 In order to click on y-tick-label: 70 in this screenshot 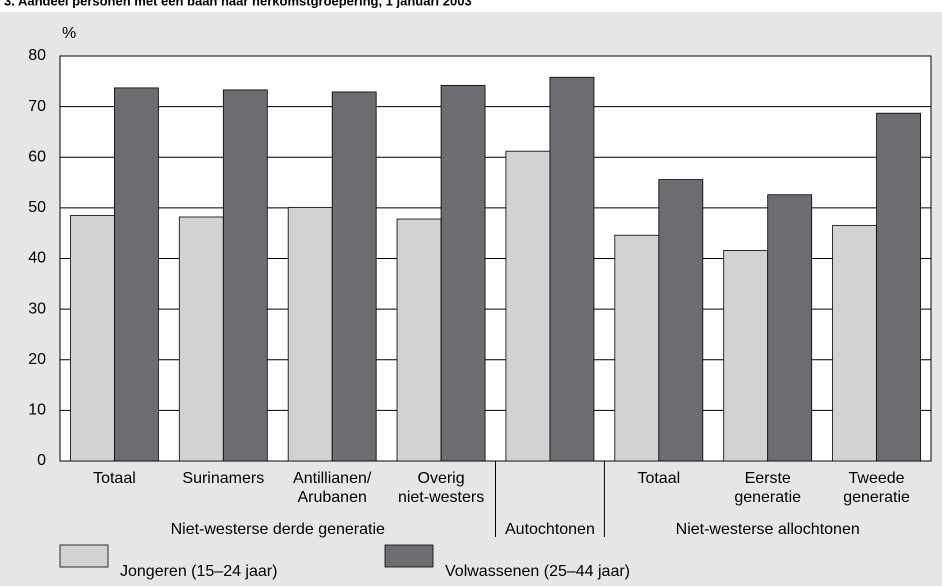, I will do `click(37, 106)`.